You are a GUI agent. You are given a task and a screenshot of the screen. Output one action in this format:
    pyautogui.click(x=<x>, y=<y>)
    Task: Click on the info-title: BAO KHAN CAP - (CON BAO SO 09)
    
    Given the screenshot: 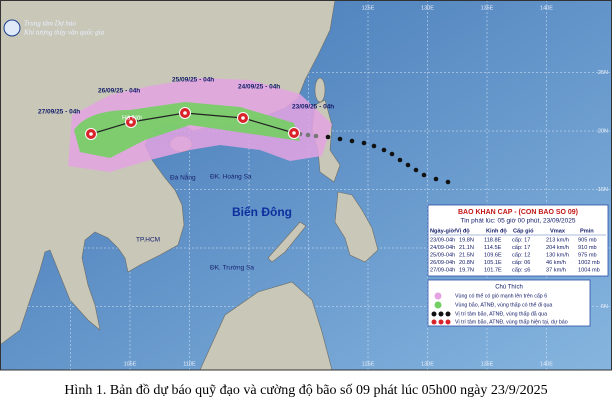 What is the action you would take?
    pyautogui.click(x=518, y=212)
    